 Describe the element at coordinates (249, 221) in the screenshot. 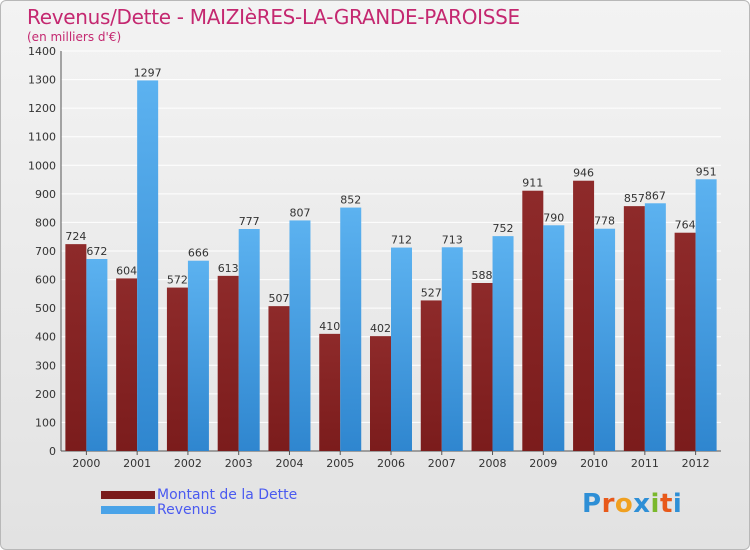

I see `data-label-revenue: 777` at that location.